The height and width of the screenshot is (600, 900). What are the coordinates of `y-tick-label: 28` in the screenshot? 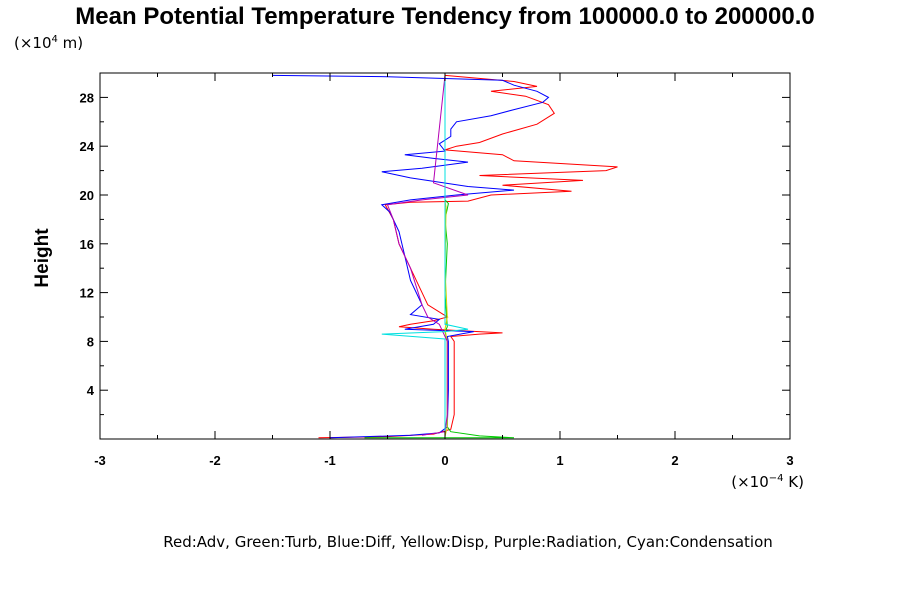 It's located at (87, 97).